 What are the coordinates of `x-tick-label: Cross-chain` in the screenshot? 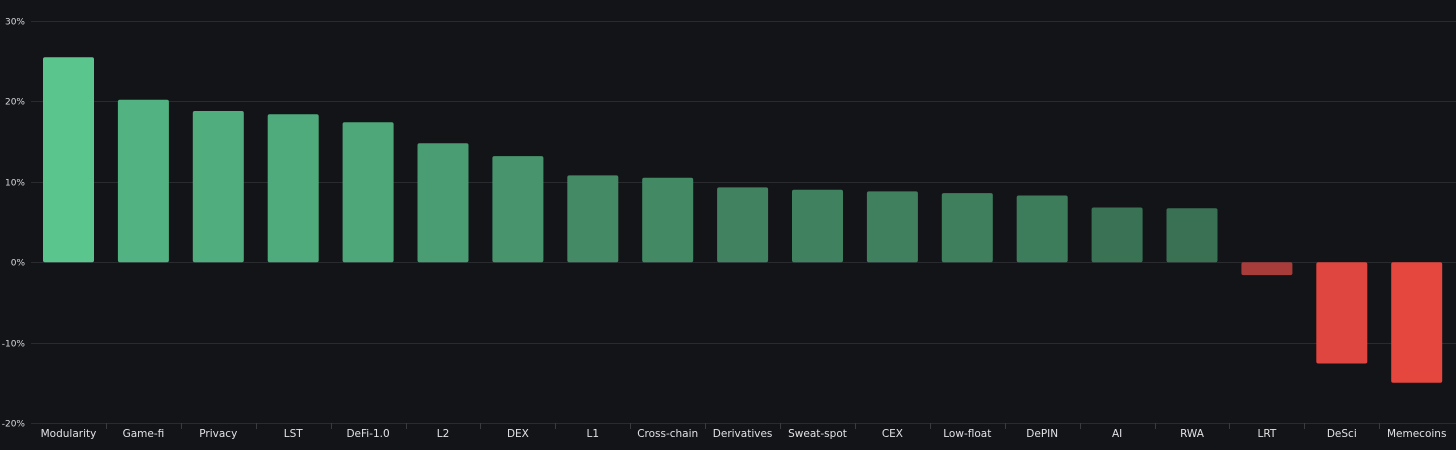 It's located at (667, 434).